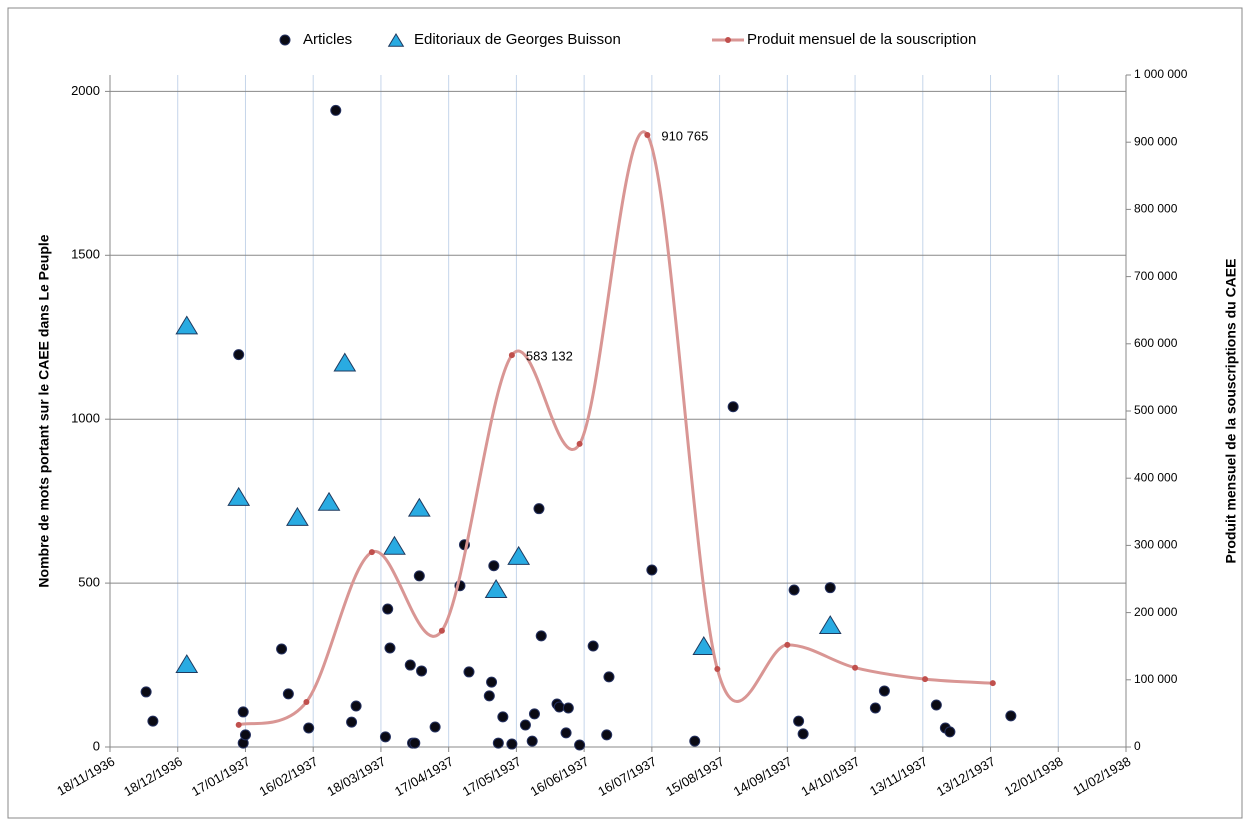 The image size is (1250, 831). I want to click on data-label: 910 765, so click(684, 135).